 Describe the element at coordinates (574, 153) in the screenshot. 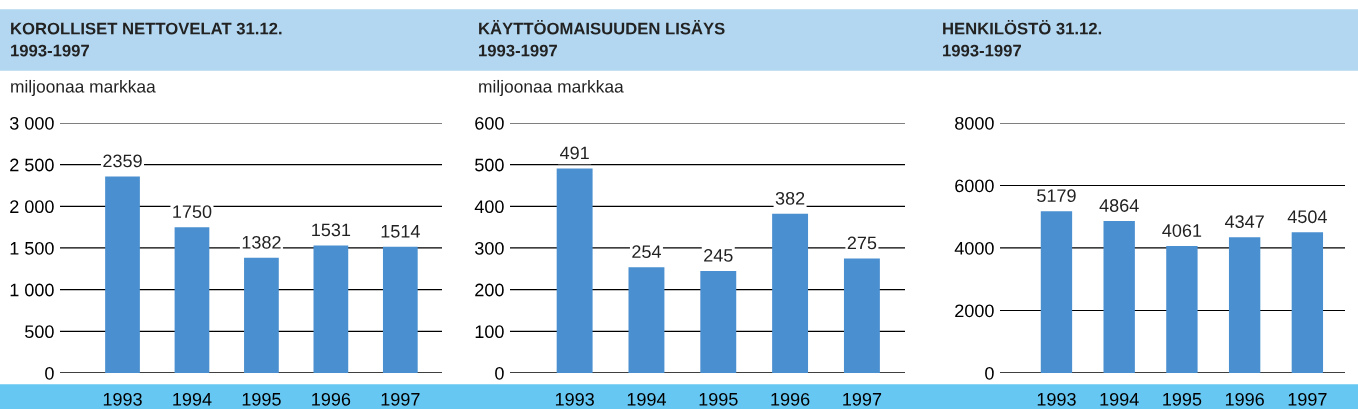

I see `data-label: 491` at that location.